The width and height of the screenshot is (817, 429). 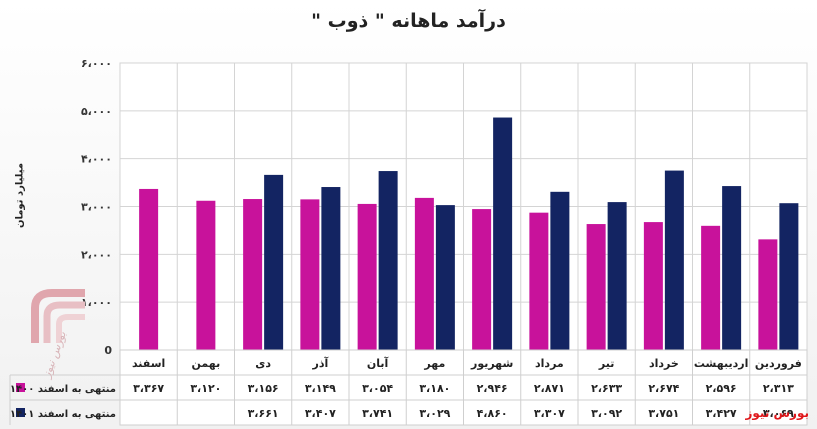 I want to click on x-tick-label: آذر, so click(x=320, y=363).